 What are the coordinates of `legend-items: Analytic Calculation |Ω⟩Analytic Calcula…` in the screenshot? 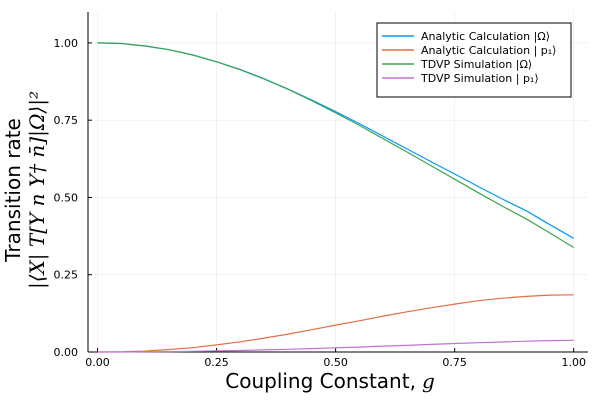 It's located at (469, 57).